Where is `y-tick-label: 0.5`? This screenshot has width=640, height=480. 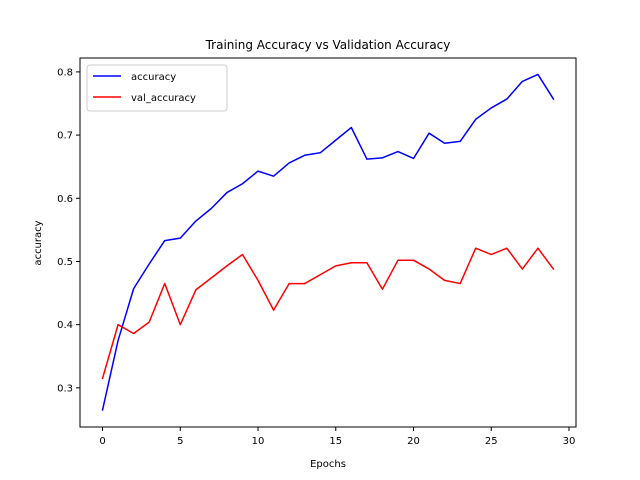
y-tick-label: 0.5 is located at coordinates (65, 262).